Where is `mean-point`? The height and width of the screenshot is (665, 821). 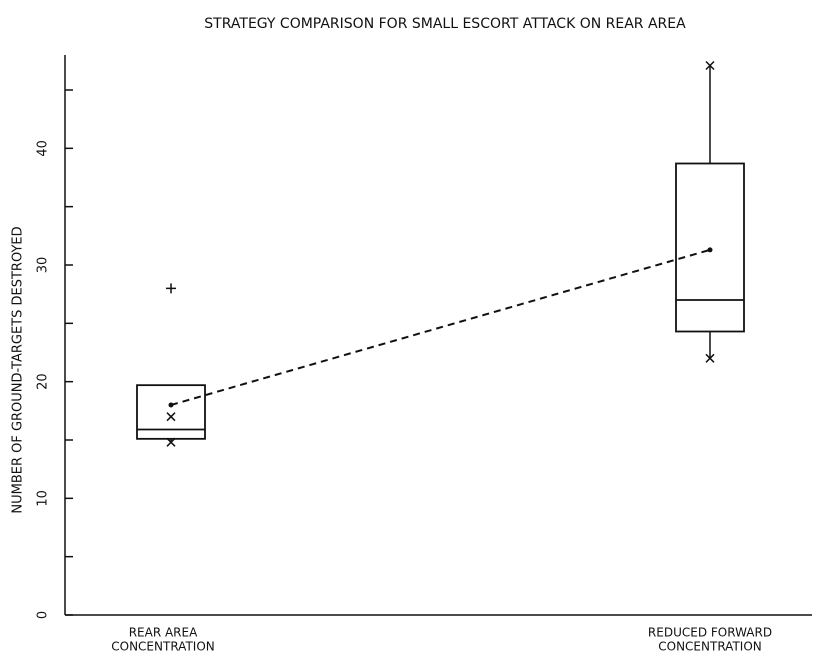
mean-point is located at coordinates (710, 250).